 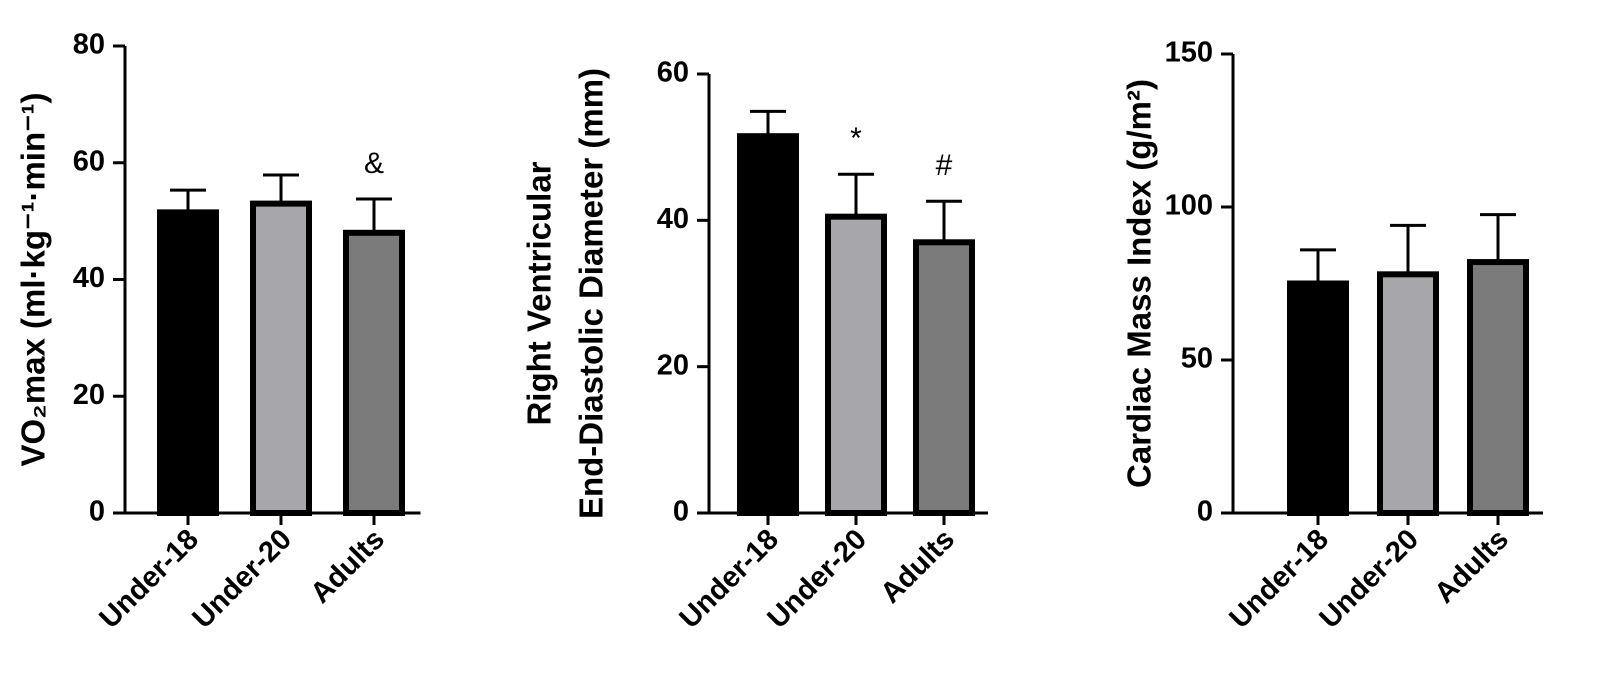 I want to click on annotation: &, so click(x=374, y=163).